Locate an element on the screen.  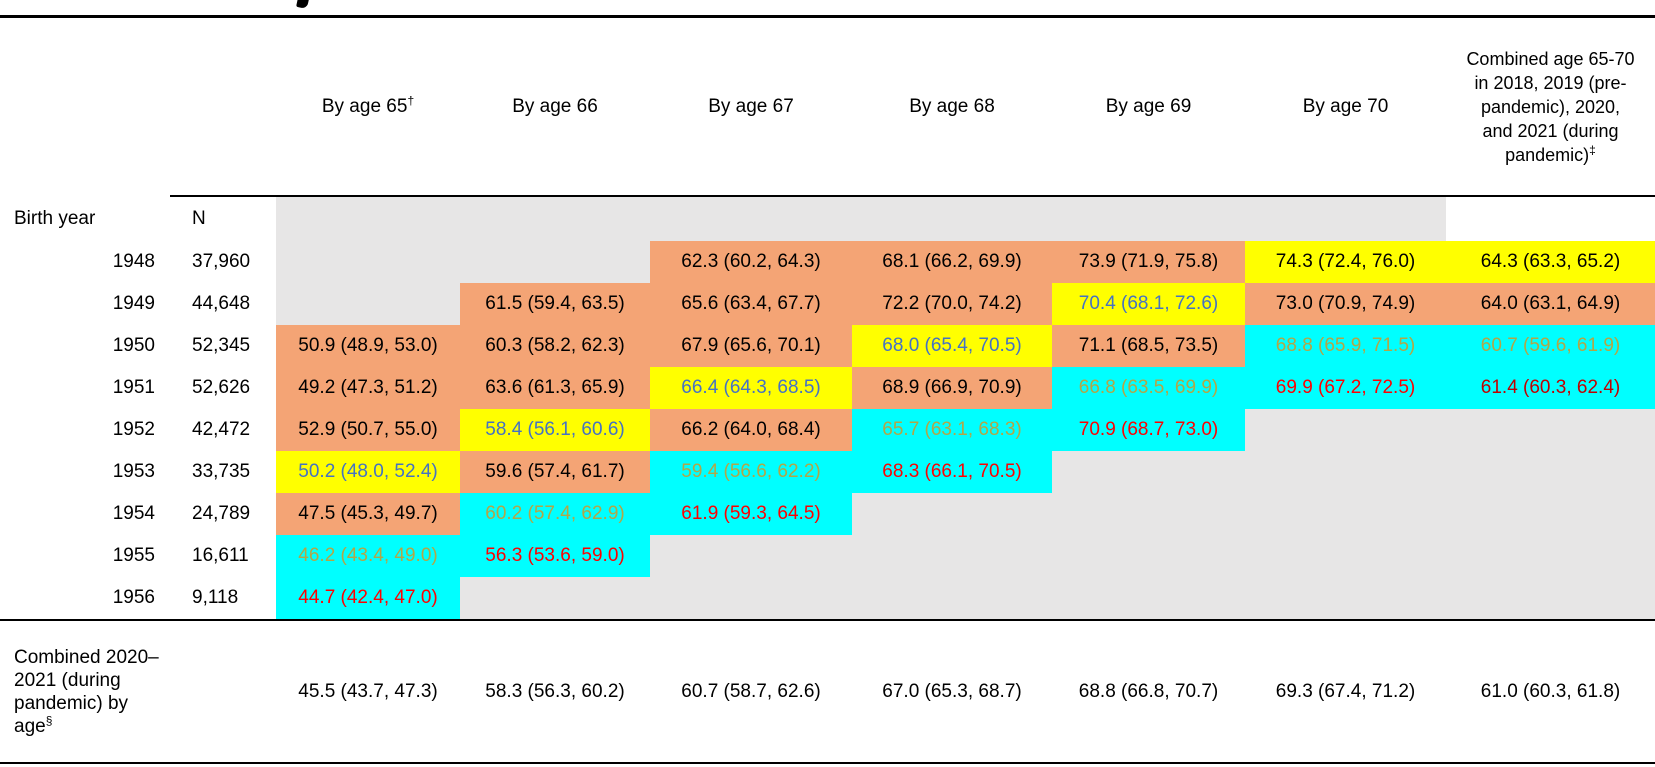
estimate-cell-1954-col3 is located at coordinates (952, 514).